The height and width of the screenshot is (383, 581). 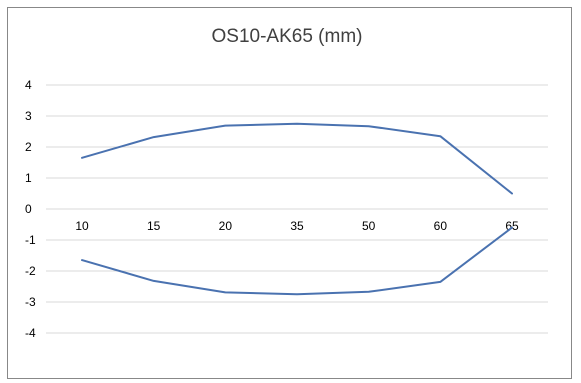 What do you see at coordinates (30, 333) in the screenshot?
I see `y-tick-label: -4` at bounding box center [30, 333].